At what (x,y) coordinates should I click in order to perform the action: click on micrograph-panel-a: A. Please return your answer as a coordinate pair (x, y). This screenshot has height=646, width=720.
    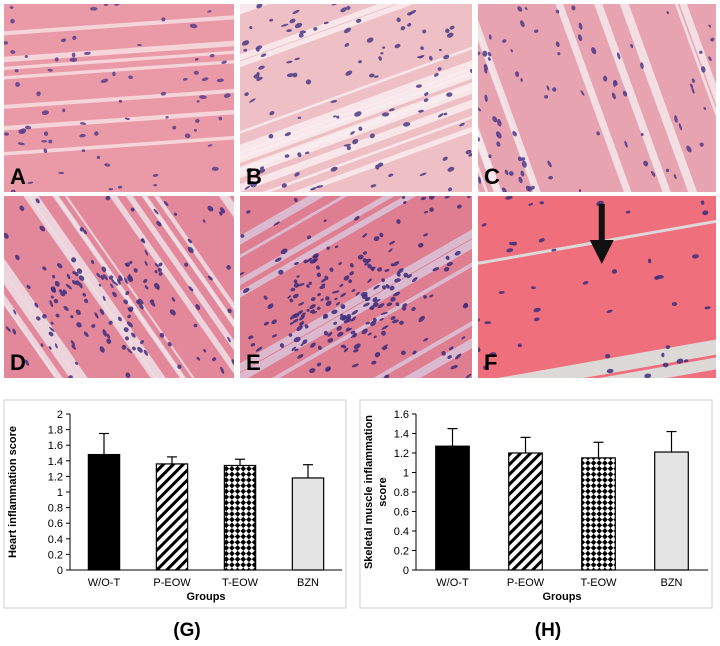
    Looking at the image, I should click on (119, 98).